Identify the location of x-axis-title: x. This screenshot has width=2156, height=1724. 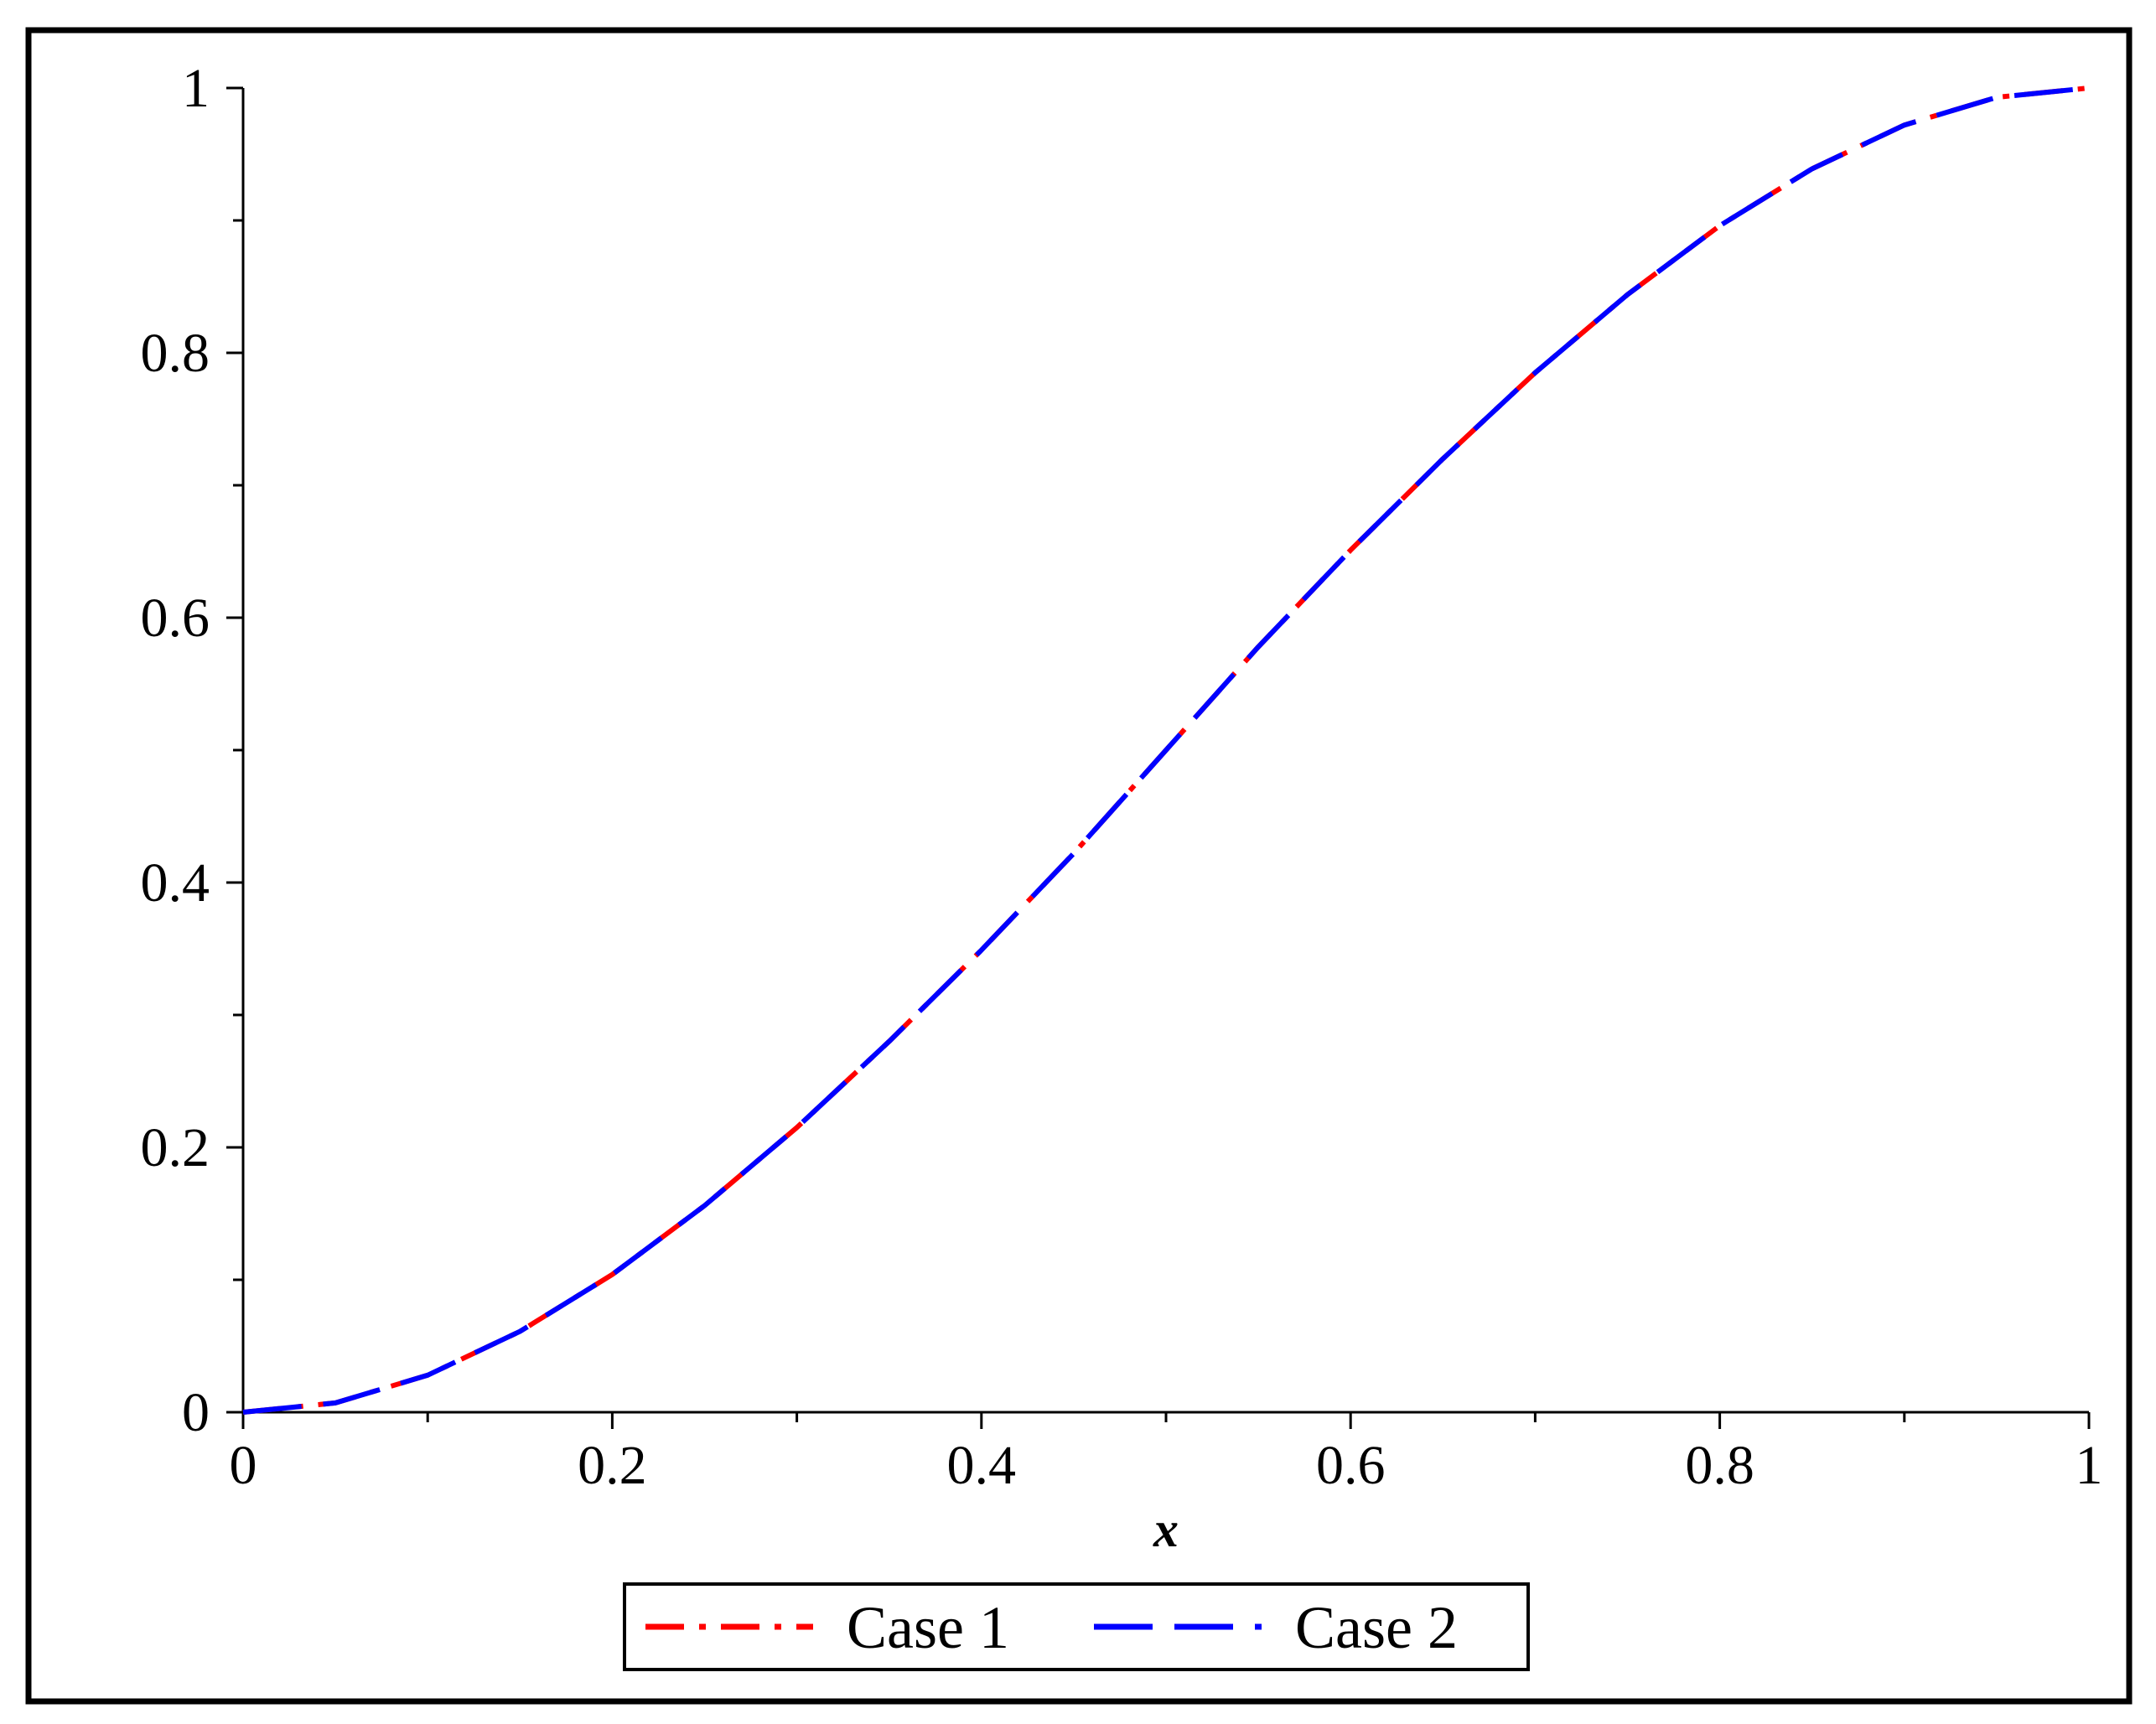
(1166, 1529).